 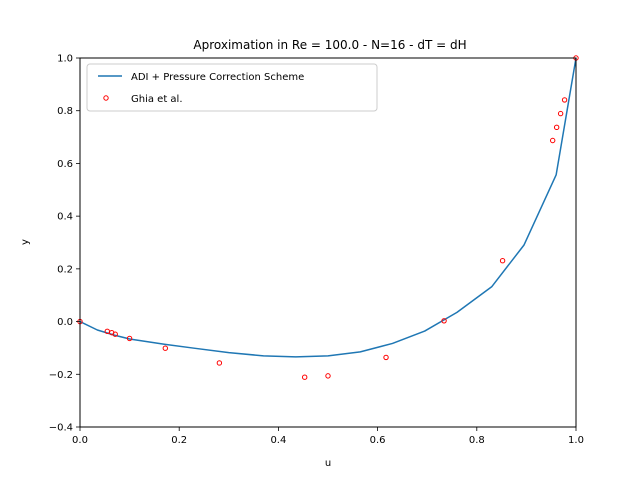 What do you see at coordinates (477, 440) in the screenshot?
I see `x-tick-label: 0.8` at bounding box center [477, 440].